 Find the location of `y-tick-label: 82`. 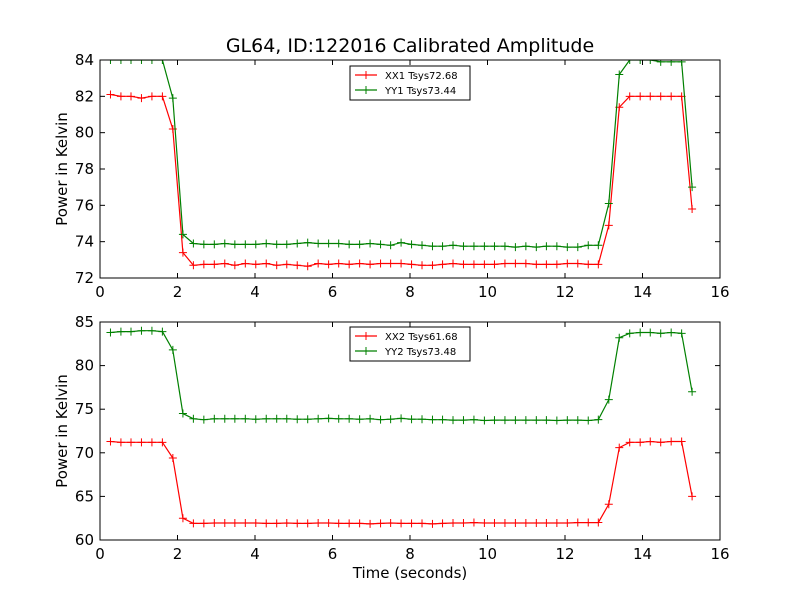

y-tick-label: 82 is located at coordinates (84, 96).